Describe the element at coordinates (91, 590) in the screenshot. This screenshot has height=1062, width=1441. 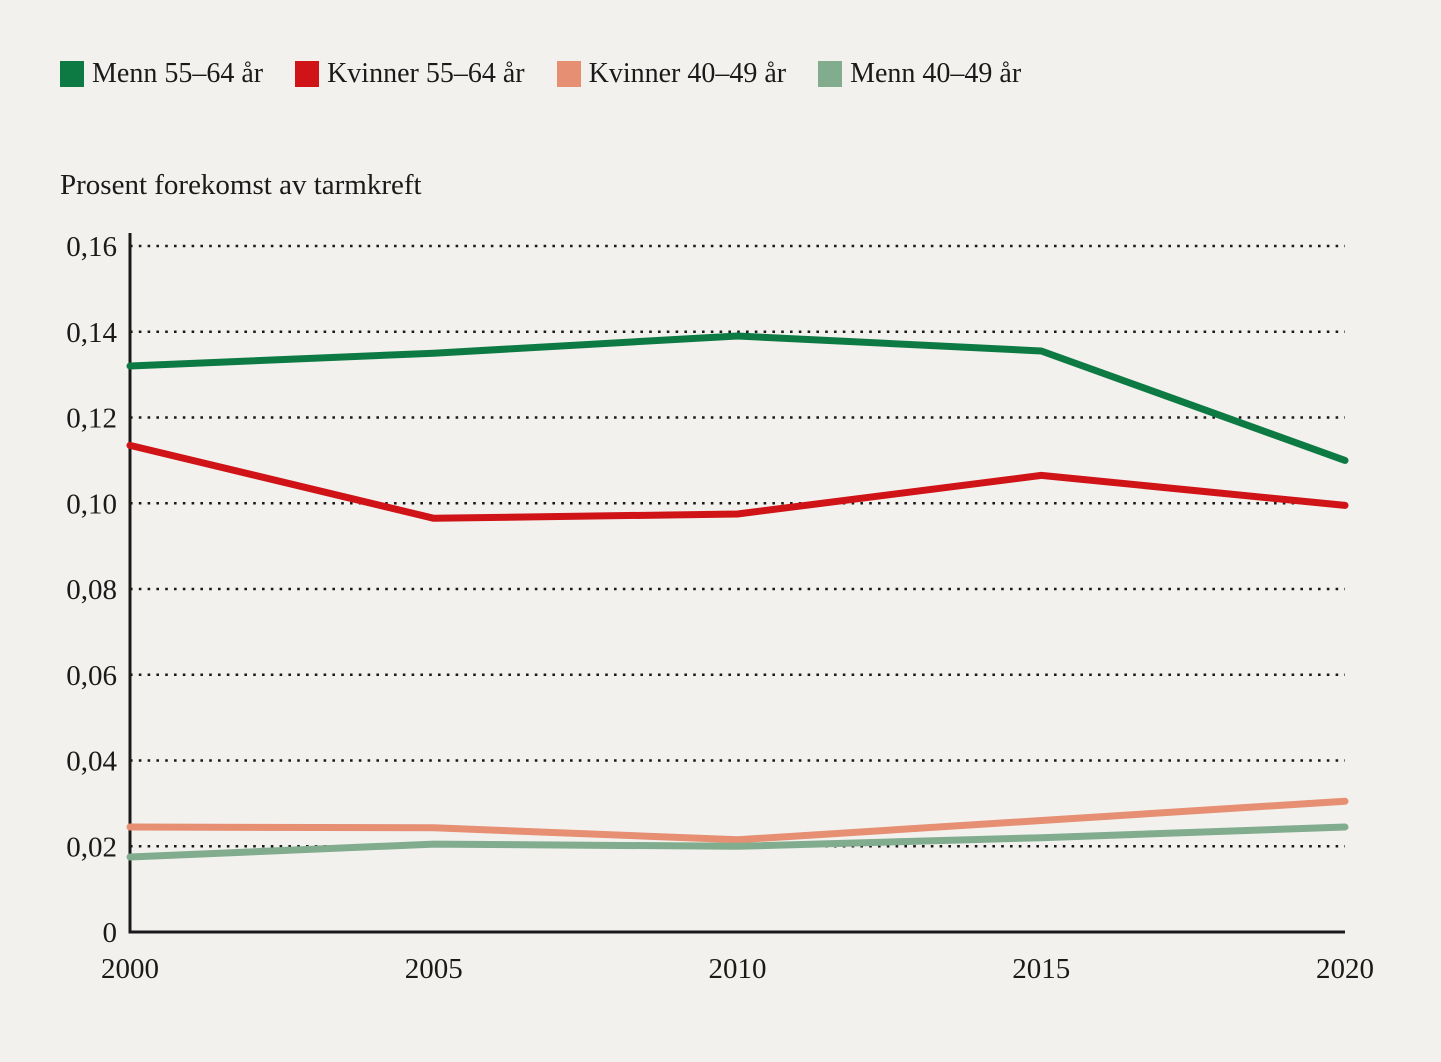
I see `y-tick-label: 0,08` at that location.